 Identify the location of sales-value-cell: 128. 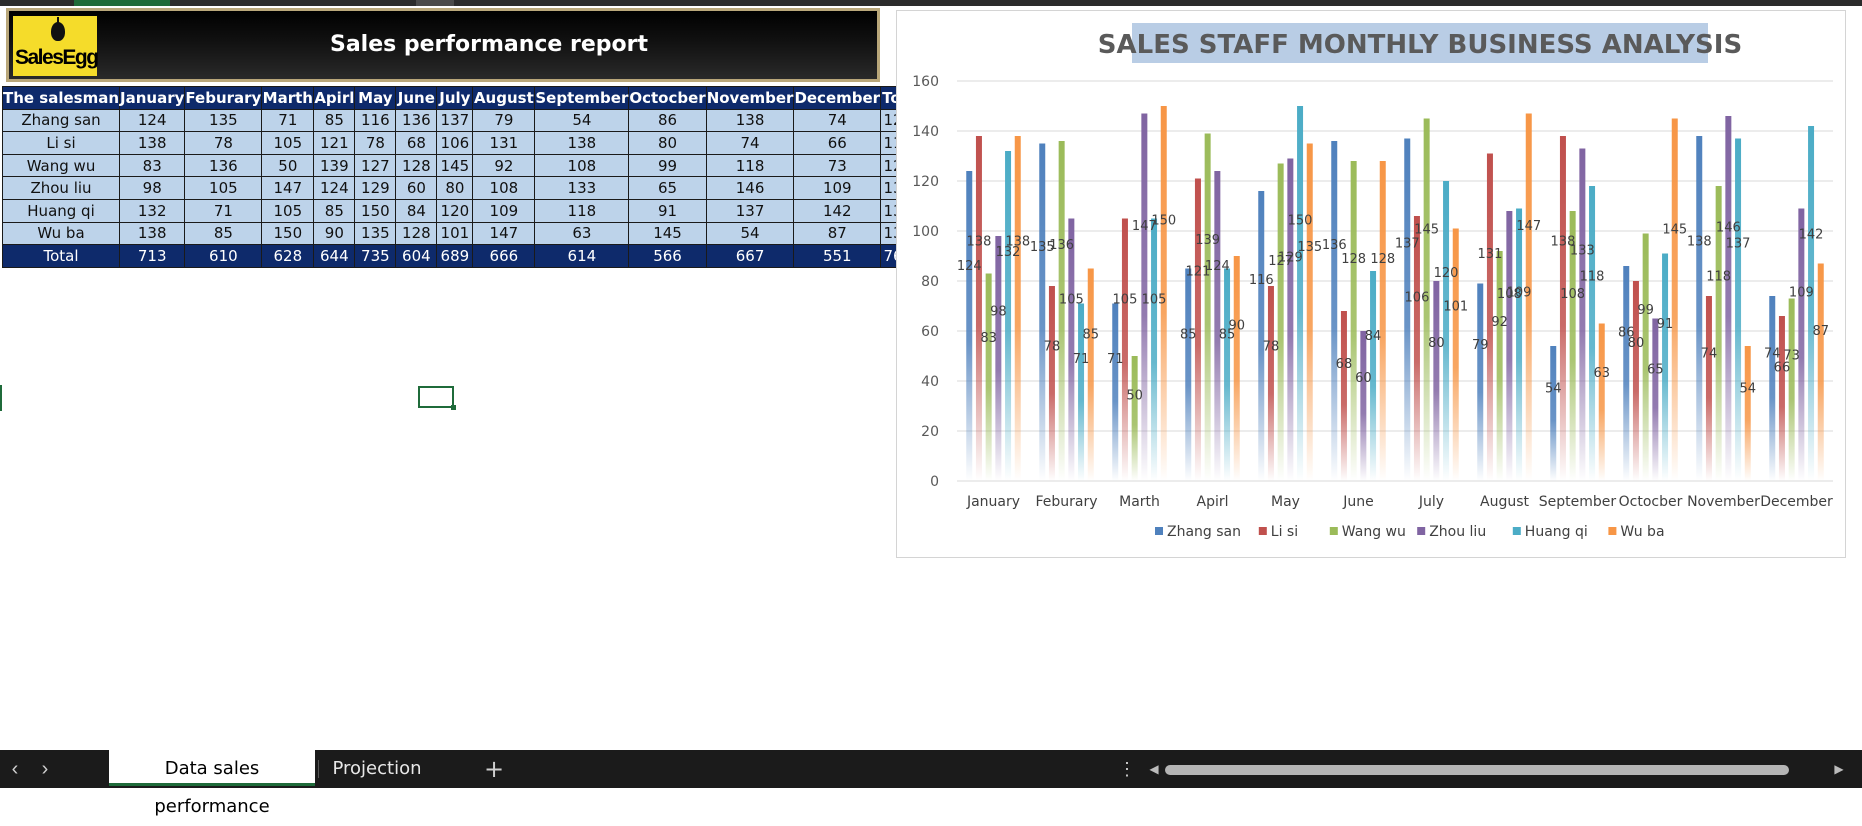
(416, 165).